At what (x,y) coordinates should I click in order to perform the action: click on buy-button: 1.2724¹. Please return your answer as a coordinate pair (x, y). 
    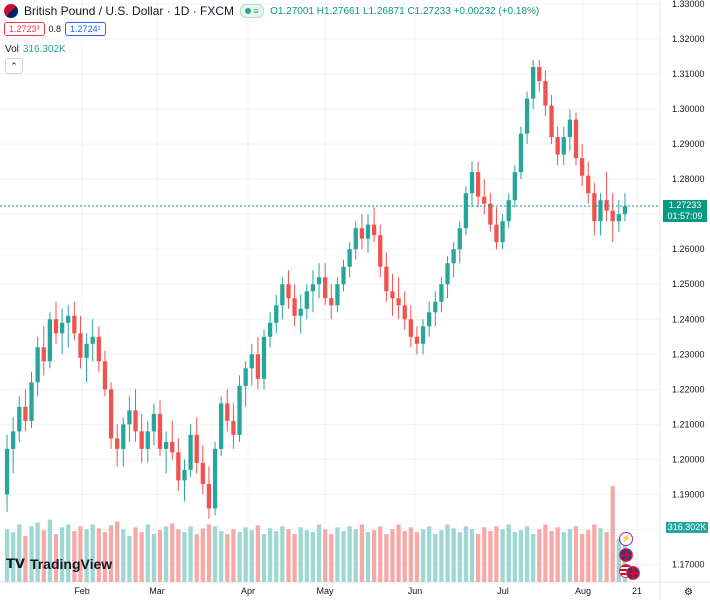
    Looking at the image, I should click on (85, 29).